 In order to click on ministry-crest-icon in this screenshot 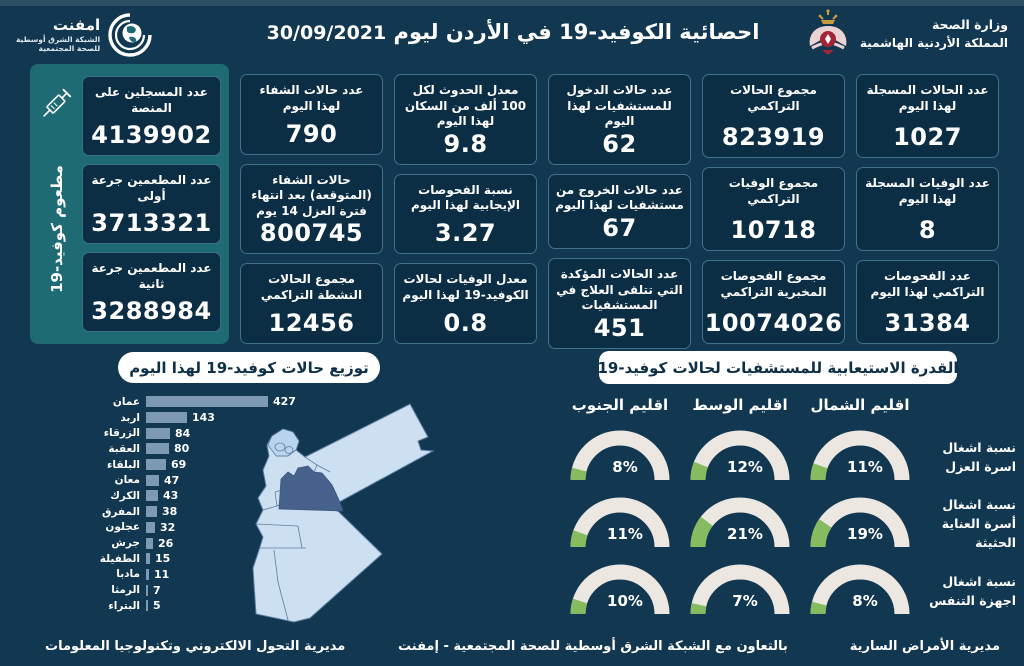, I will do `click(828, 32)`.